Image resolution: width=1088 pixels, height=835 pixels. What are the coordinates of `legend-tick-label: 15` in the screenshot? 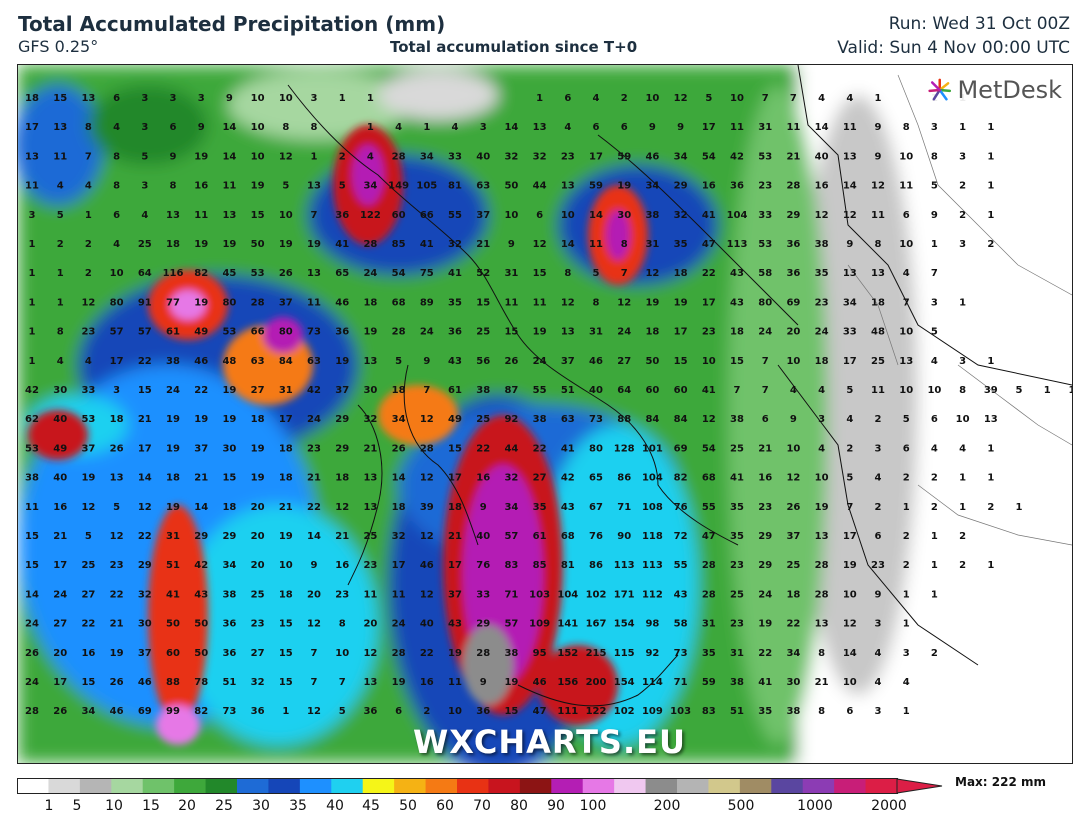 It's located at (151, 806).